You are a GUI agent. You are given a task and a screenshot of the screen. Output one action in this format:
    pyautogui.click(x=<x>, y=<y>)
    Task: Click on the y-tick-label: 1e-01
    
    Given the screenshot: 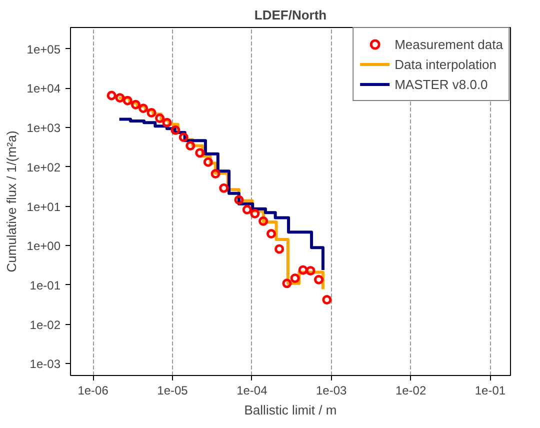 What is the action you would take?
    pyautogui.click(x=45, y=285)
    